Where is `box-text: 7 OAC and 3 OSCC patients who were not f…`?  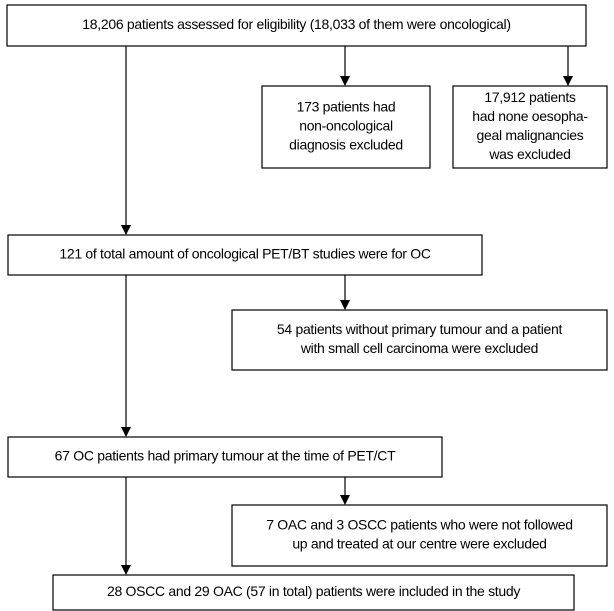
box-text: 7 OAC and 3 OSCC patients who were not f… is located at coordinates (419, 525).